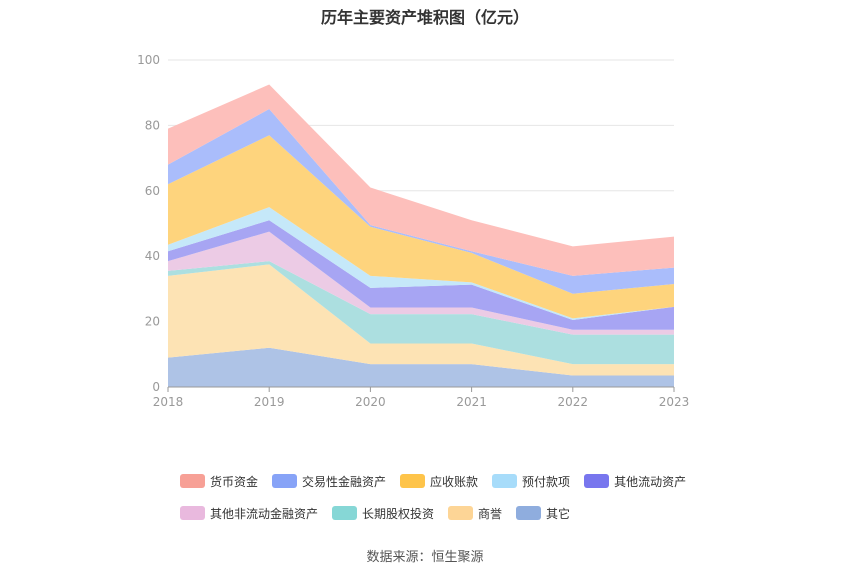  I want to click on legend-label: 商誉, so click(490, 513).